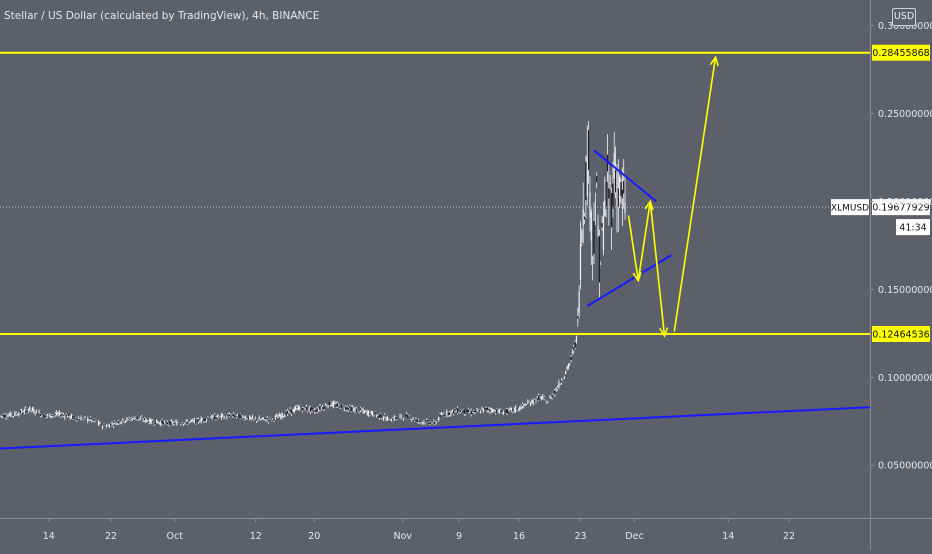  Describe the element at coordinates (905, 202) in the screenshot. I see `y-tick-label: 0.20000000` at that location.